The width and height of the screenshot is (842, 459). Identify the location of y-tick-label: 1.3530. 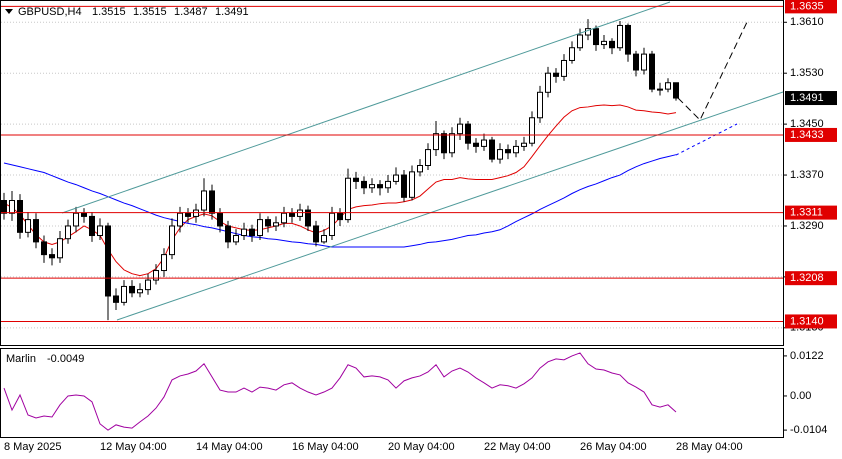
(807, 73).